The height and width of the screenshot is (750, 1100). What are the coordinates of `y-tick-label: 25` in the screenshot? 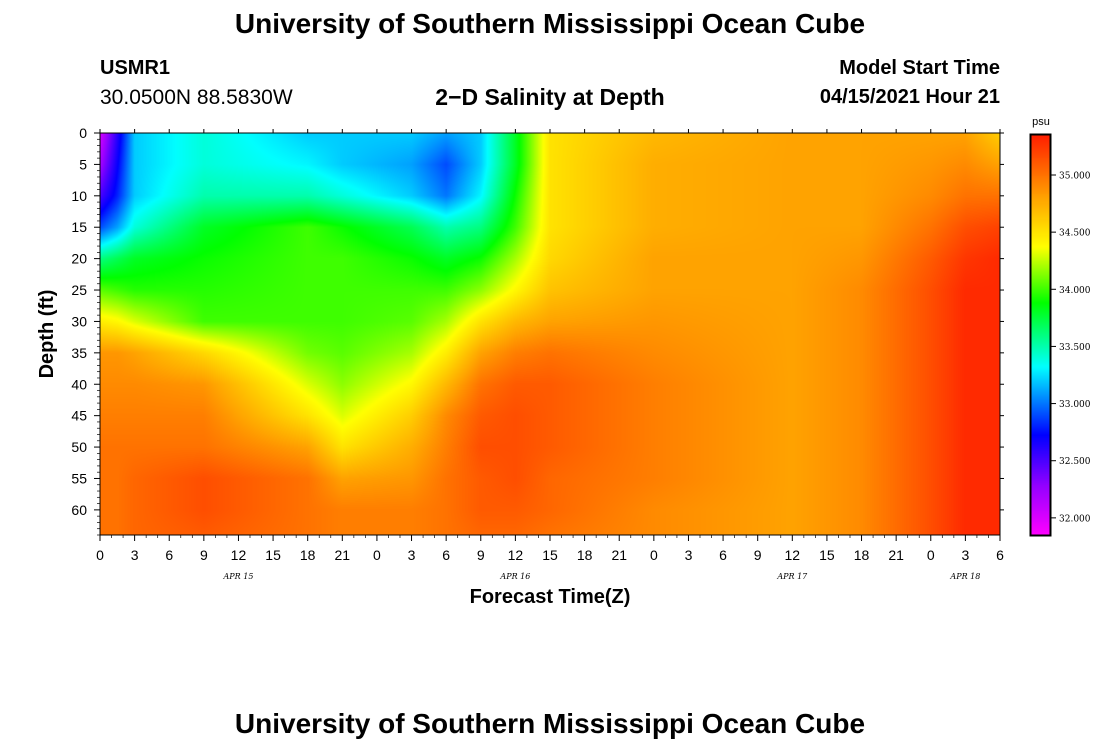 It's located at (79, 290).